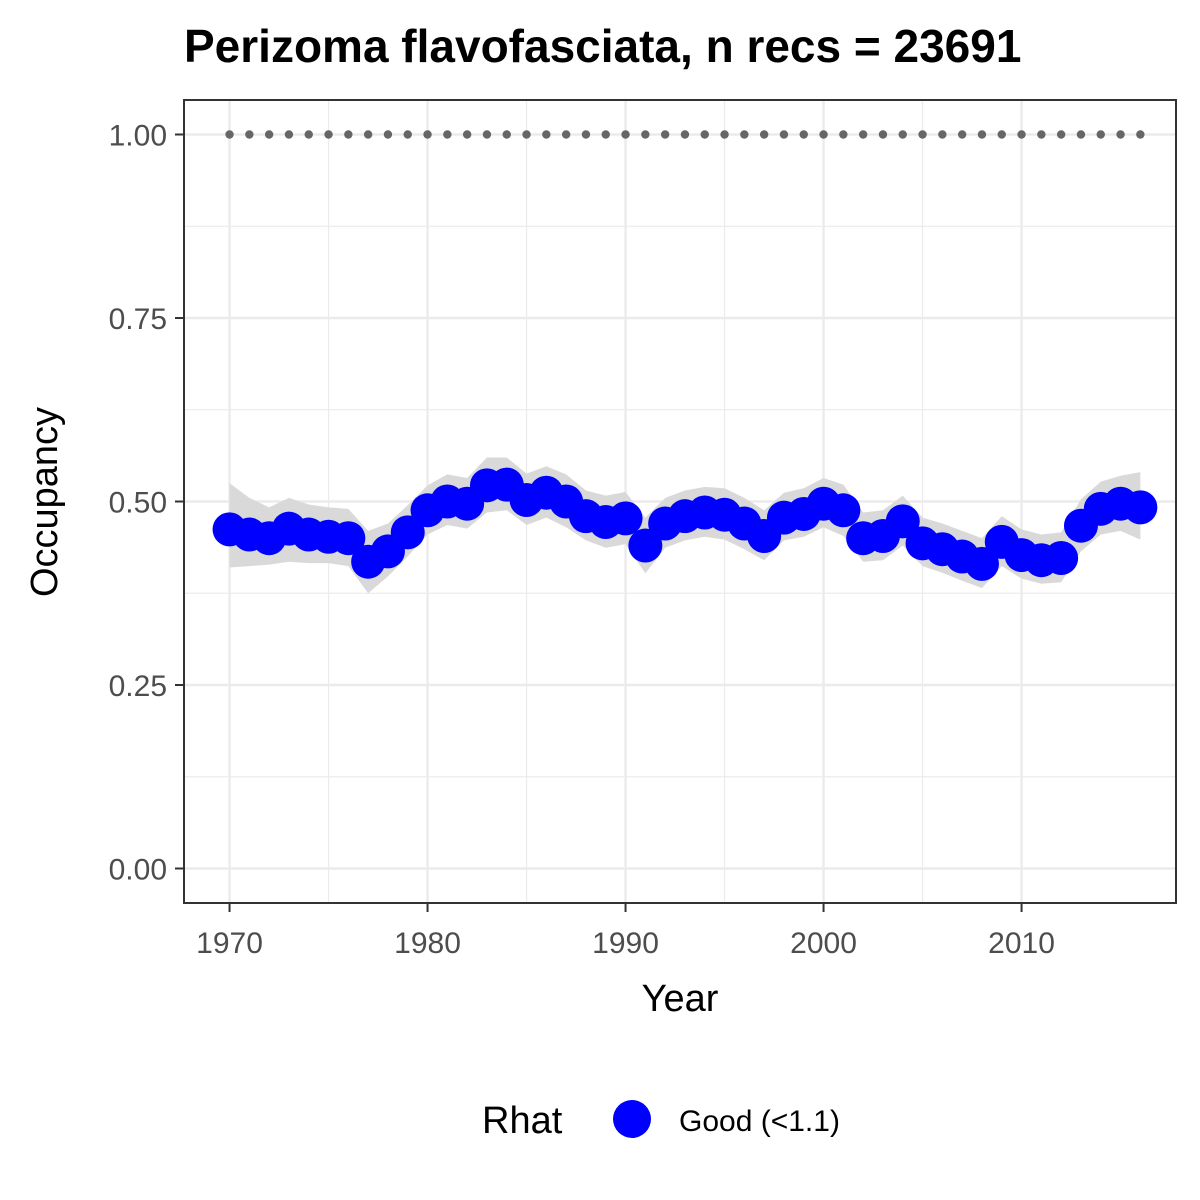  What do you see at coordinates (138, 135) in the screenshot?
I see `y-tick-label: 1.00` at bounding box center [138, 135].